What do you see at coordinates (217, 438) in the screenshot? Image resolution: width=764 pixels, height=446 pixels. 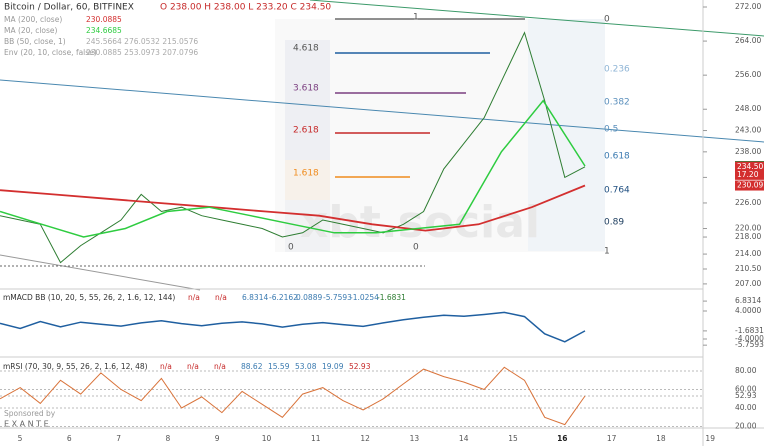 I see `x-tick-label: 9` at bounding box center [217, 438].